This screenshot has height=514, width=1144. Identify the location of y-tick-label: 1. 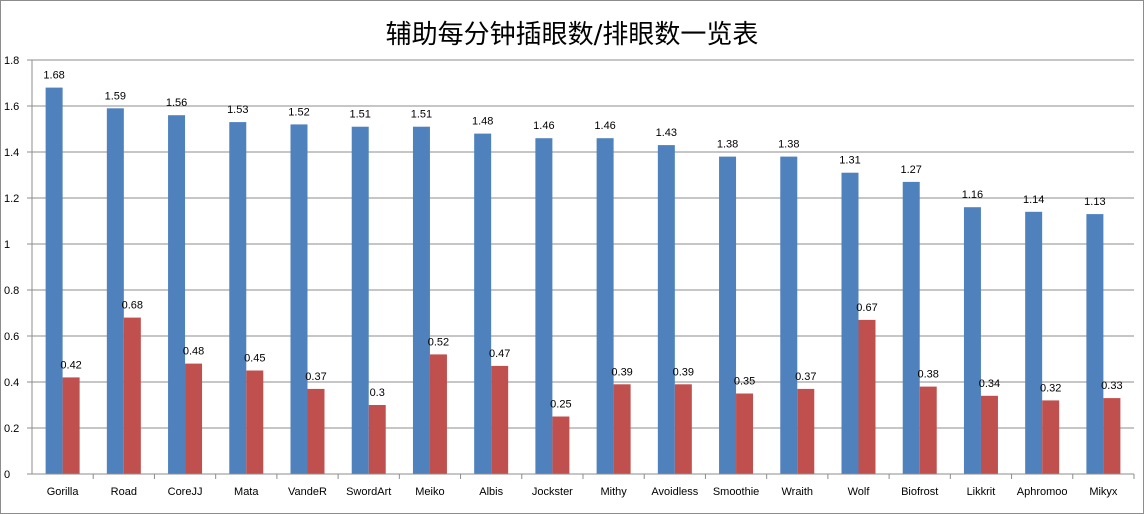
(7, 245).